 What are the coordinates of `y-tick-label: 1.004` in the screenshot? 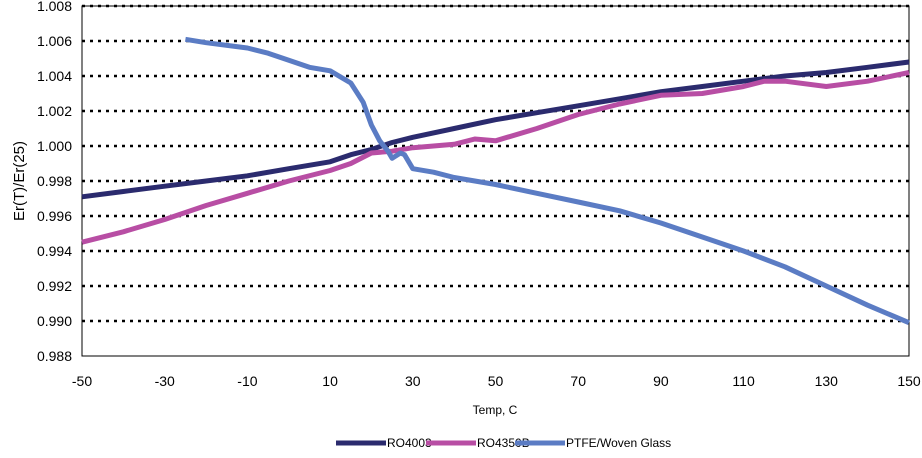 It's located at (54, 76).